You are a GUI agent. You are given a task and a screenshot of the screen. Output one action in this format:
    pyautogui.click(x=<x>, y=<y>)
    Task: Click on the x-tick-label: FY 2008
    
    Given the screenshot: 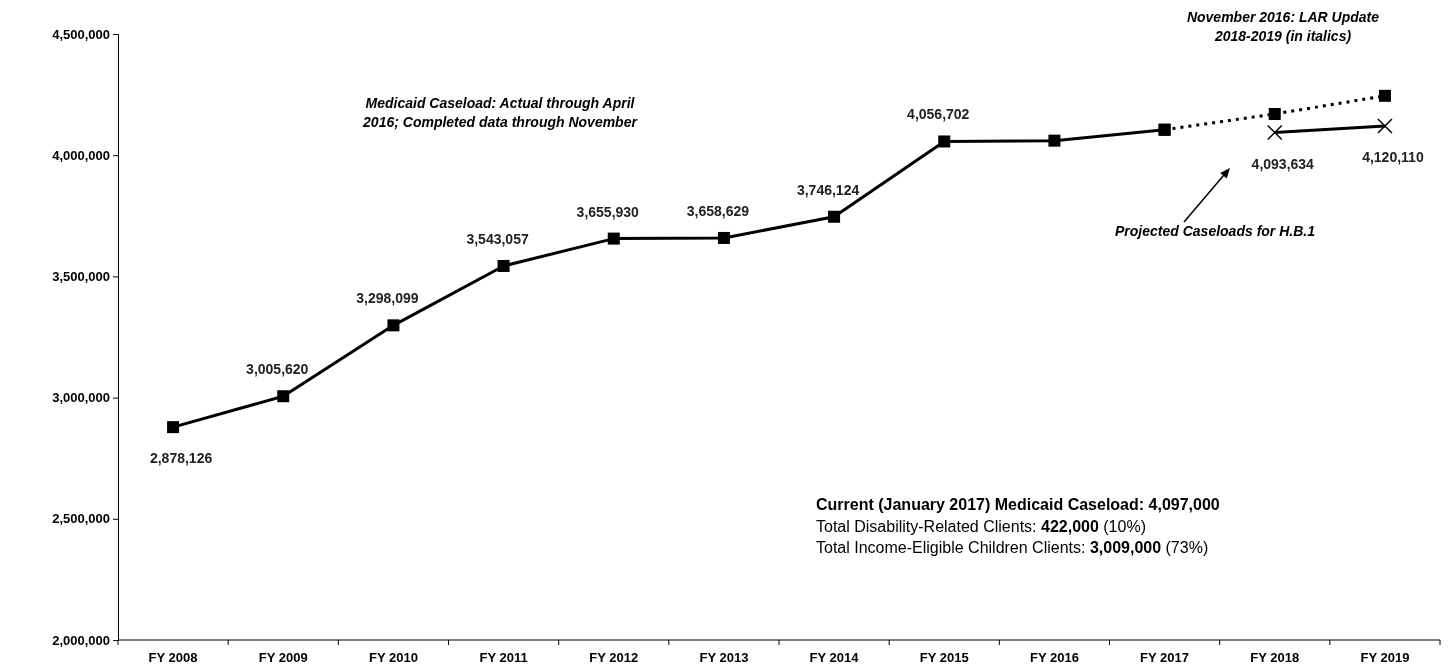 What is the action you would take?
    pyautogui.click(x=173, y=657)
    